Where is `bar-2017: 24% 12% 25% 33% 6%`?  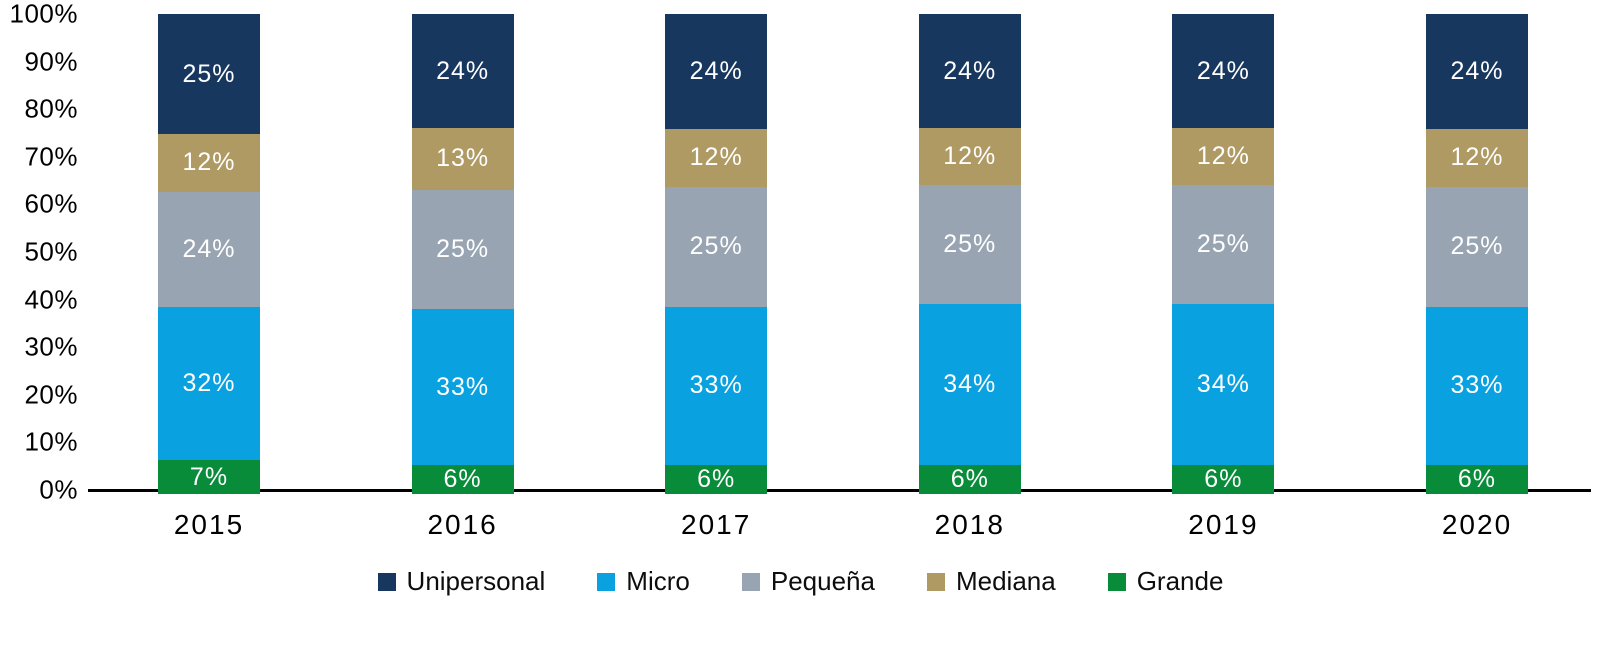
bar-2017: 24% 12% 25% 33% 6% is located at coordinates (716, 254).